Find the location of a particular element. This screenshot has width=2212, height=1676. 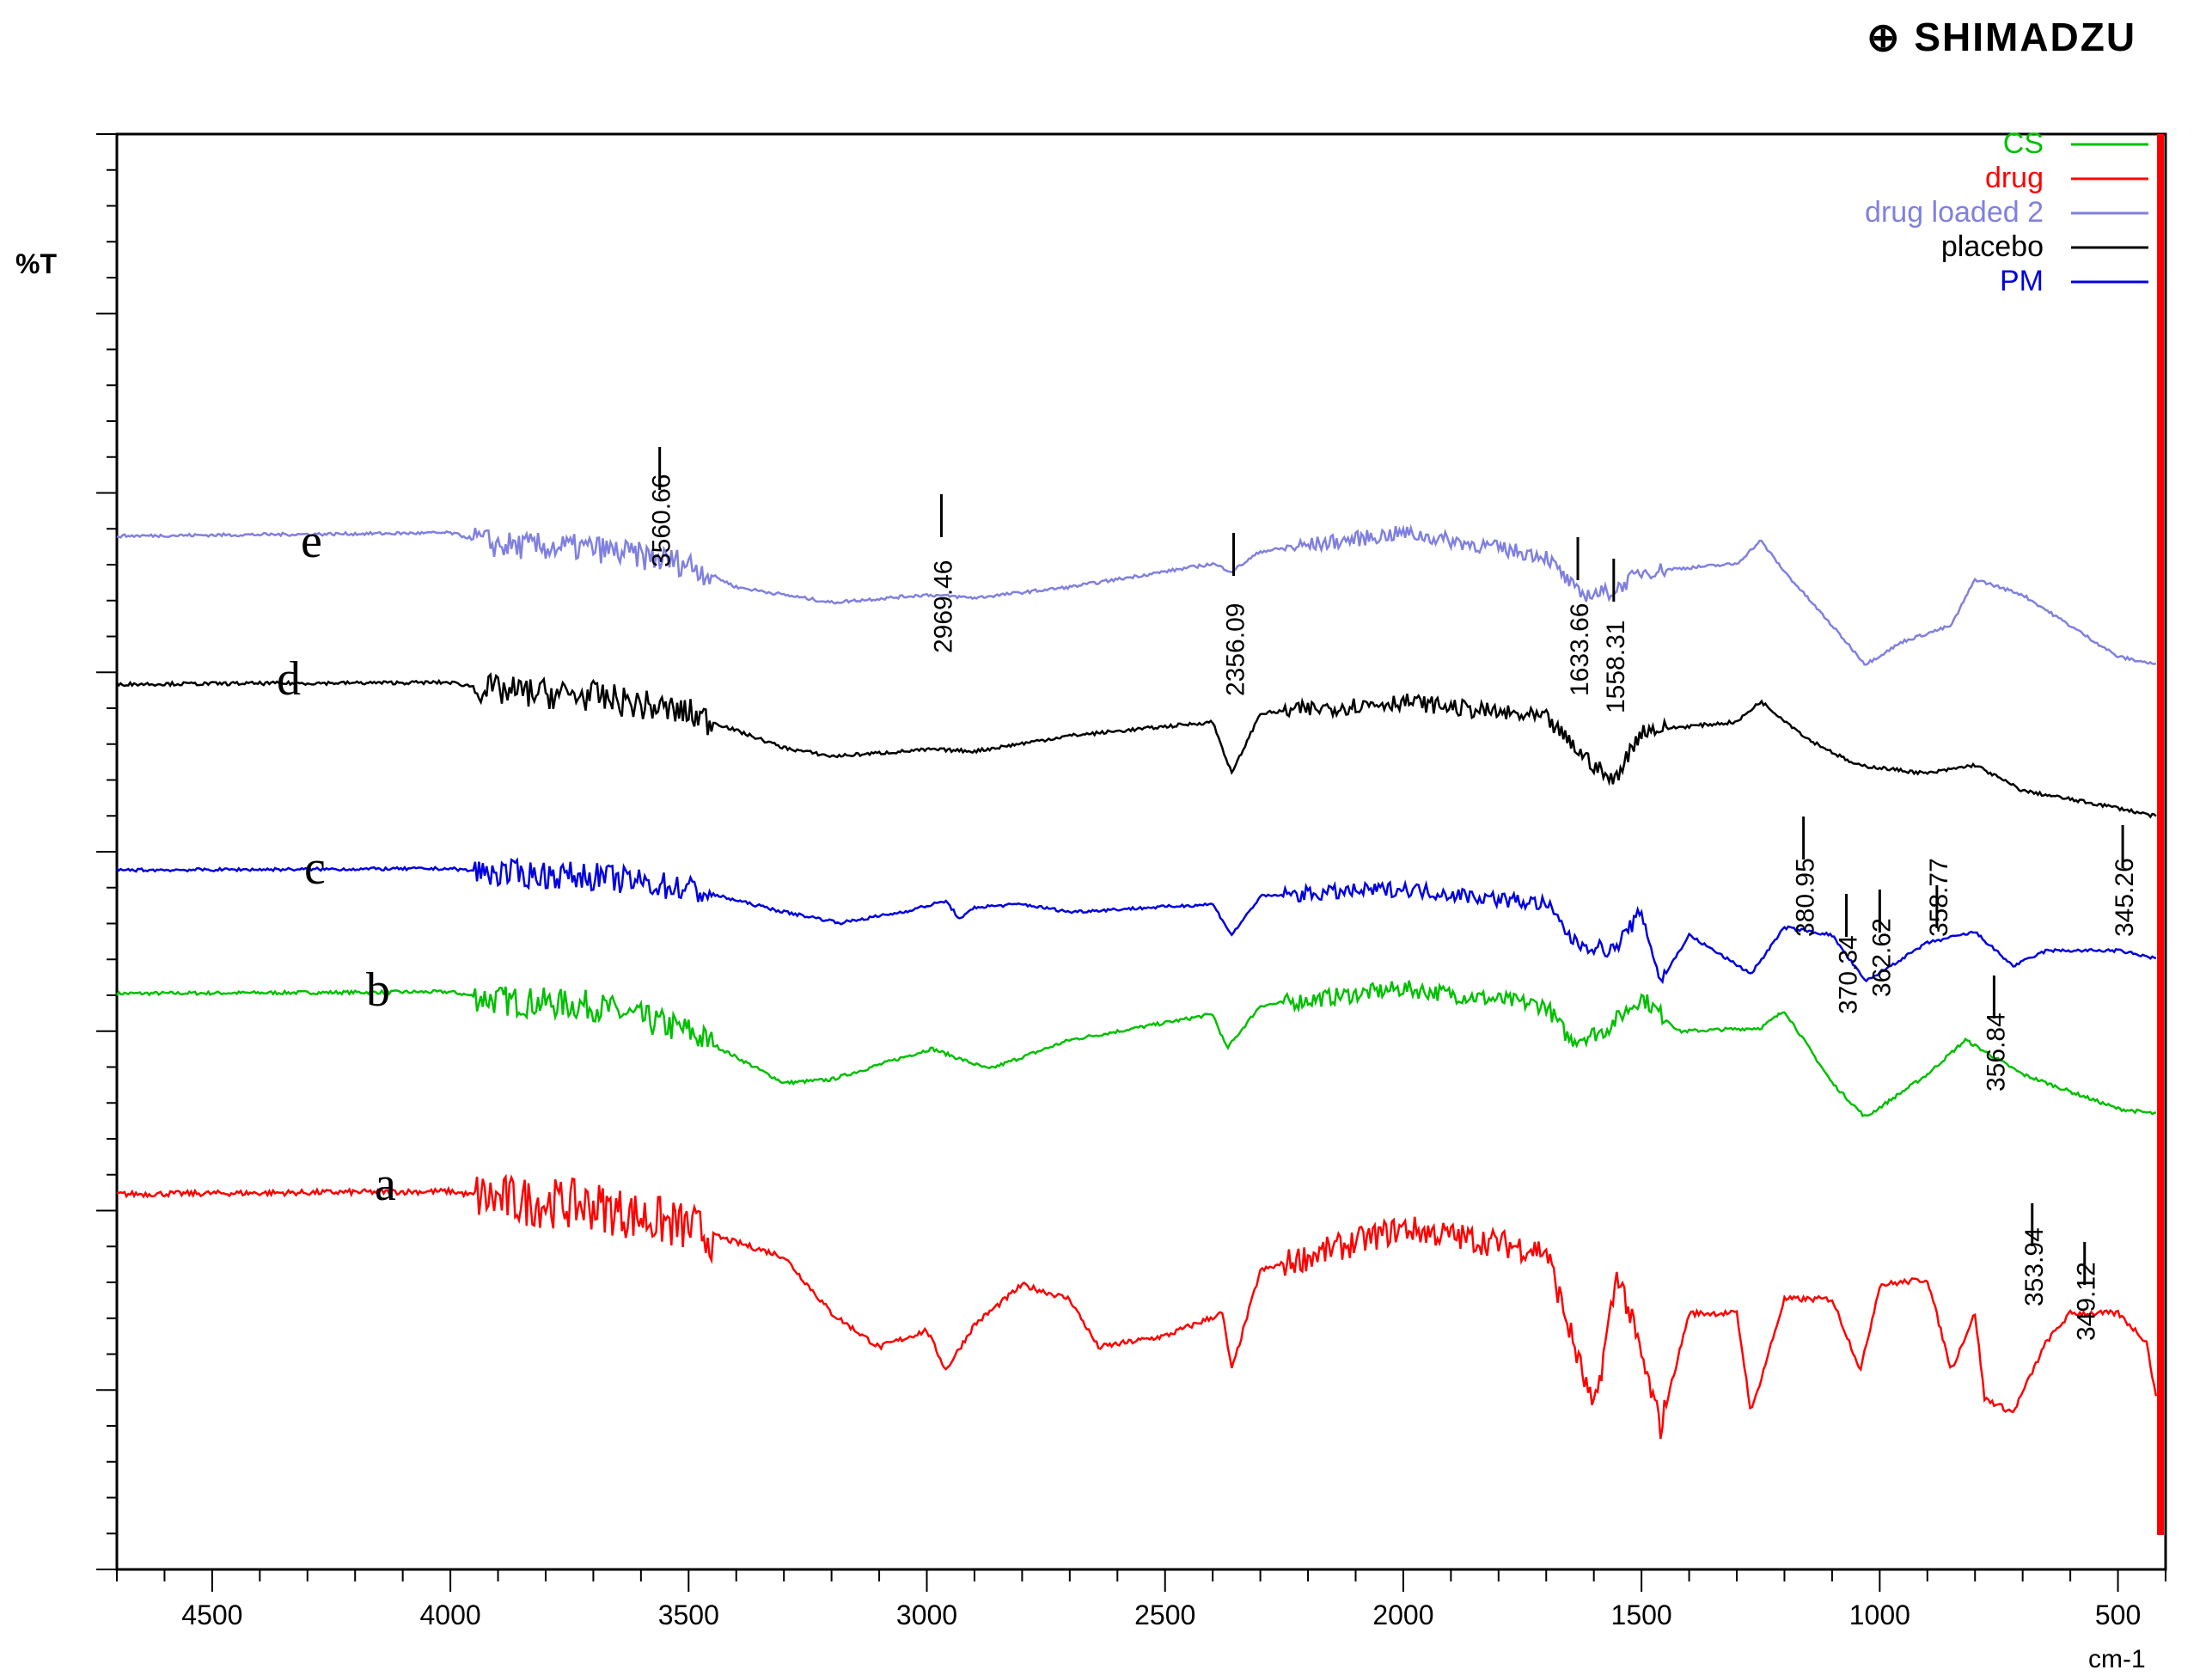

trace-label-d: d is located at coordinates (289, 679).